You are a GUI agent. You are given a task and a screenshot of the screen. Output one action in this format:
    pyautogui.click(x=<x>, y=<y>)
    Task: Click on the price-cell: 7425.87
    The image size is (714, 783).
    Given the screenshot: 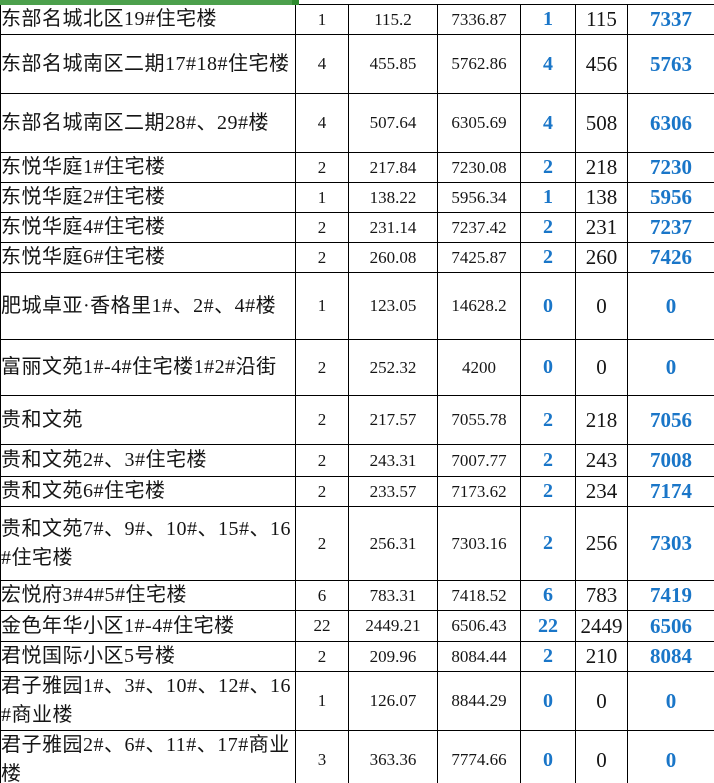 What is the action you would take?
    pyautogui.click(x=479, y=257)
    